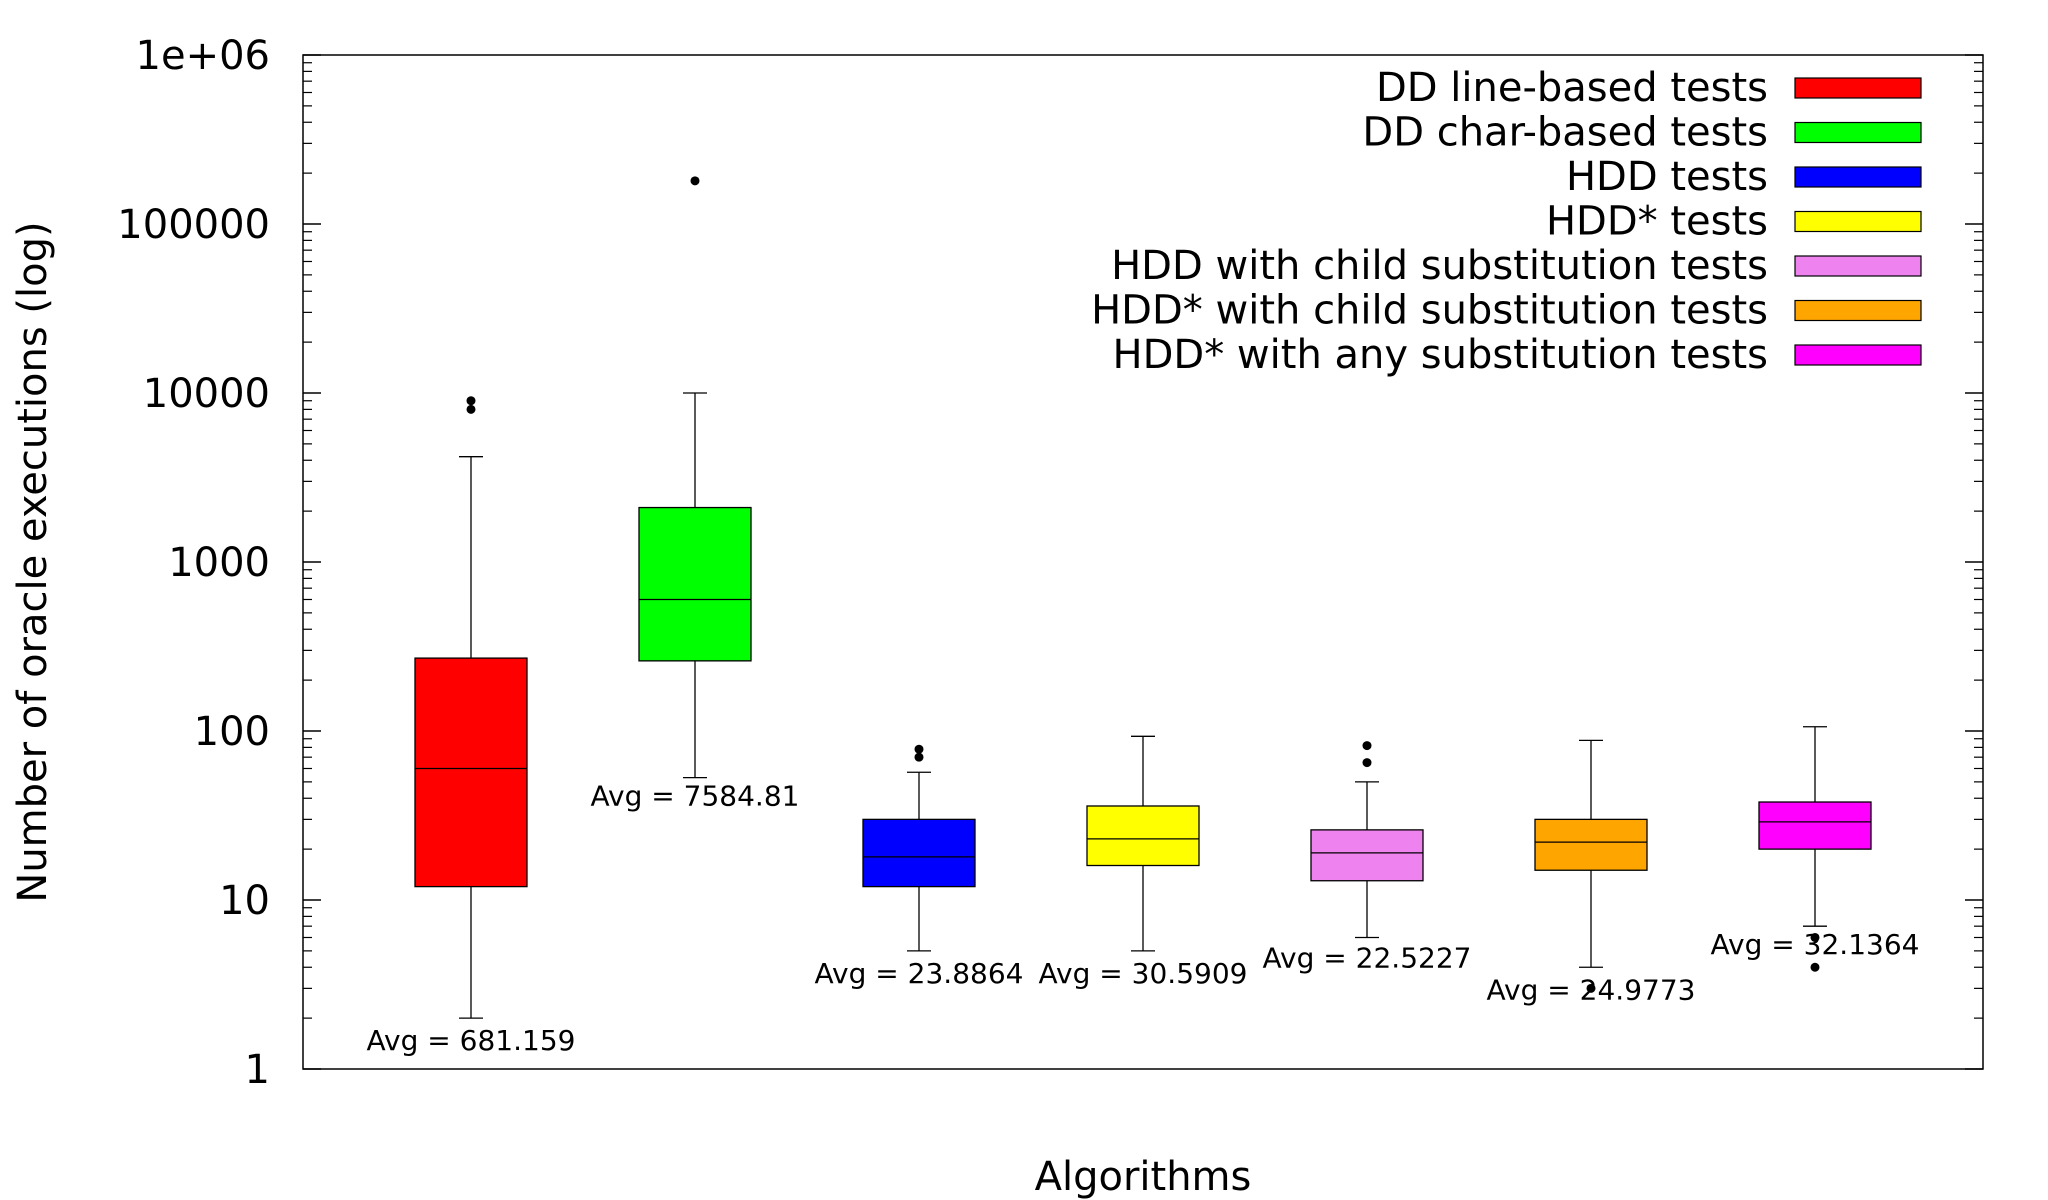 This screenshot has width=2048, height=1200. Describe the element at coordinates (203, 56) in the screenshot. I see `y-tick-label: 1e+06` at that location.